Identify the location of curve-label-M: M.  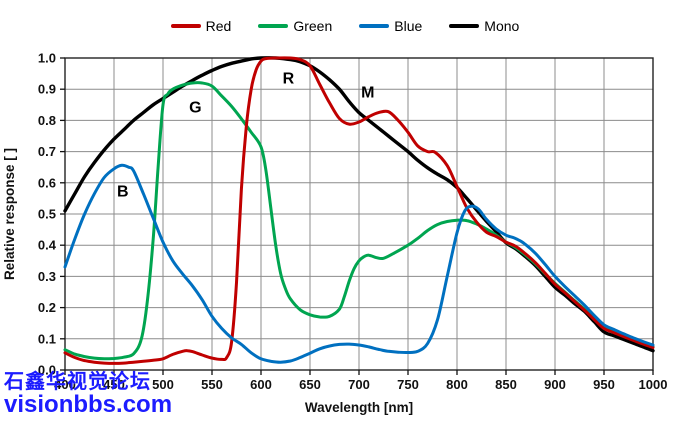
(367, 93).